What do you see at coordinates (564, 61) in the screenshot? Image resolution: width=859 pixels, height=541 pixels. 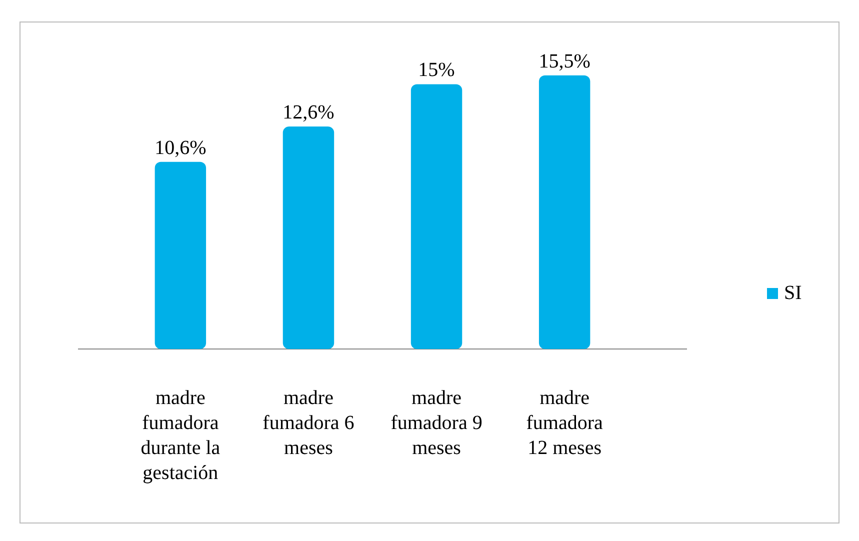 I see `data-label: 15,5%` at bounding box center [564, 61].